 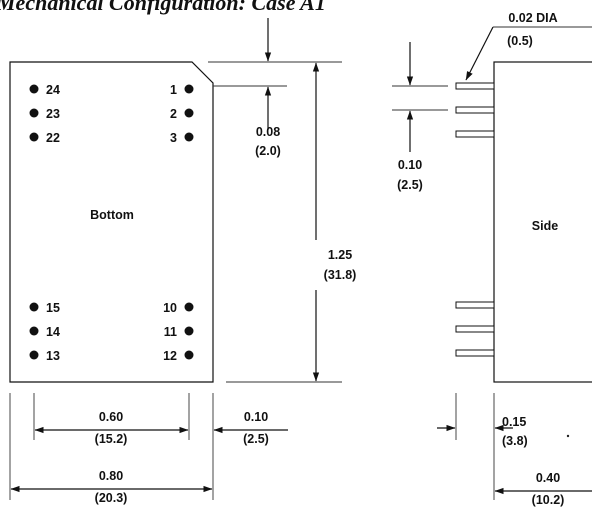 I want to click on pin-label: 12, so click(x=170, y=356).